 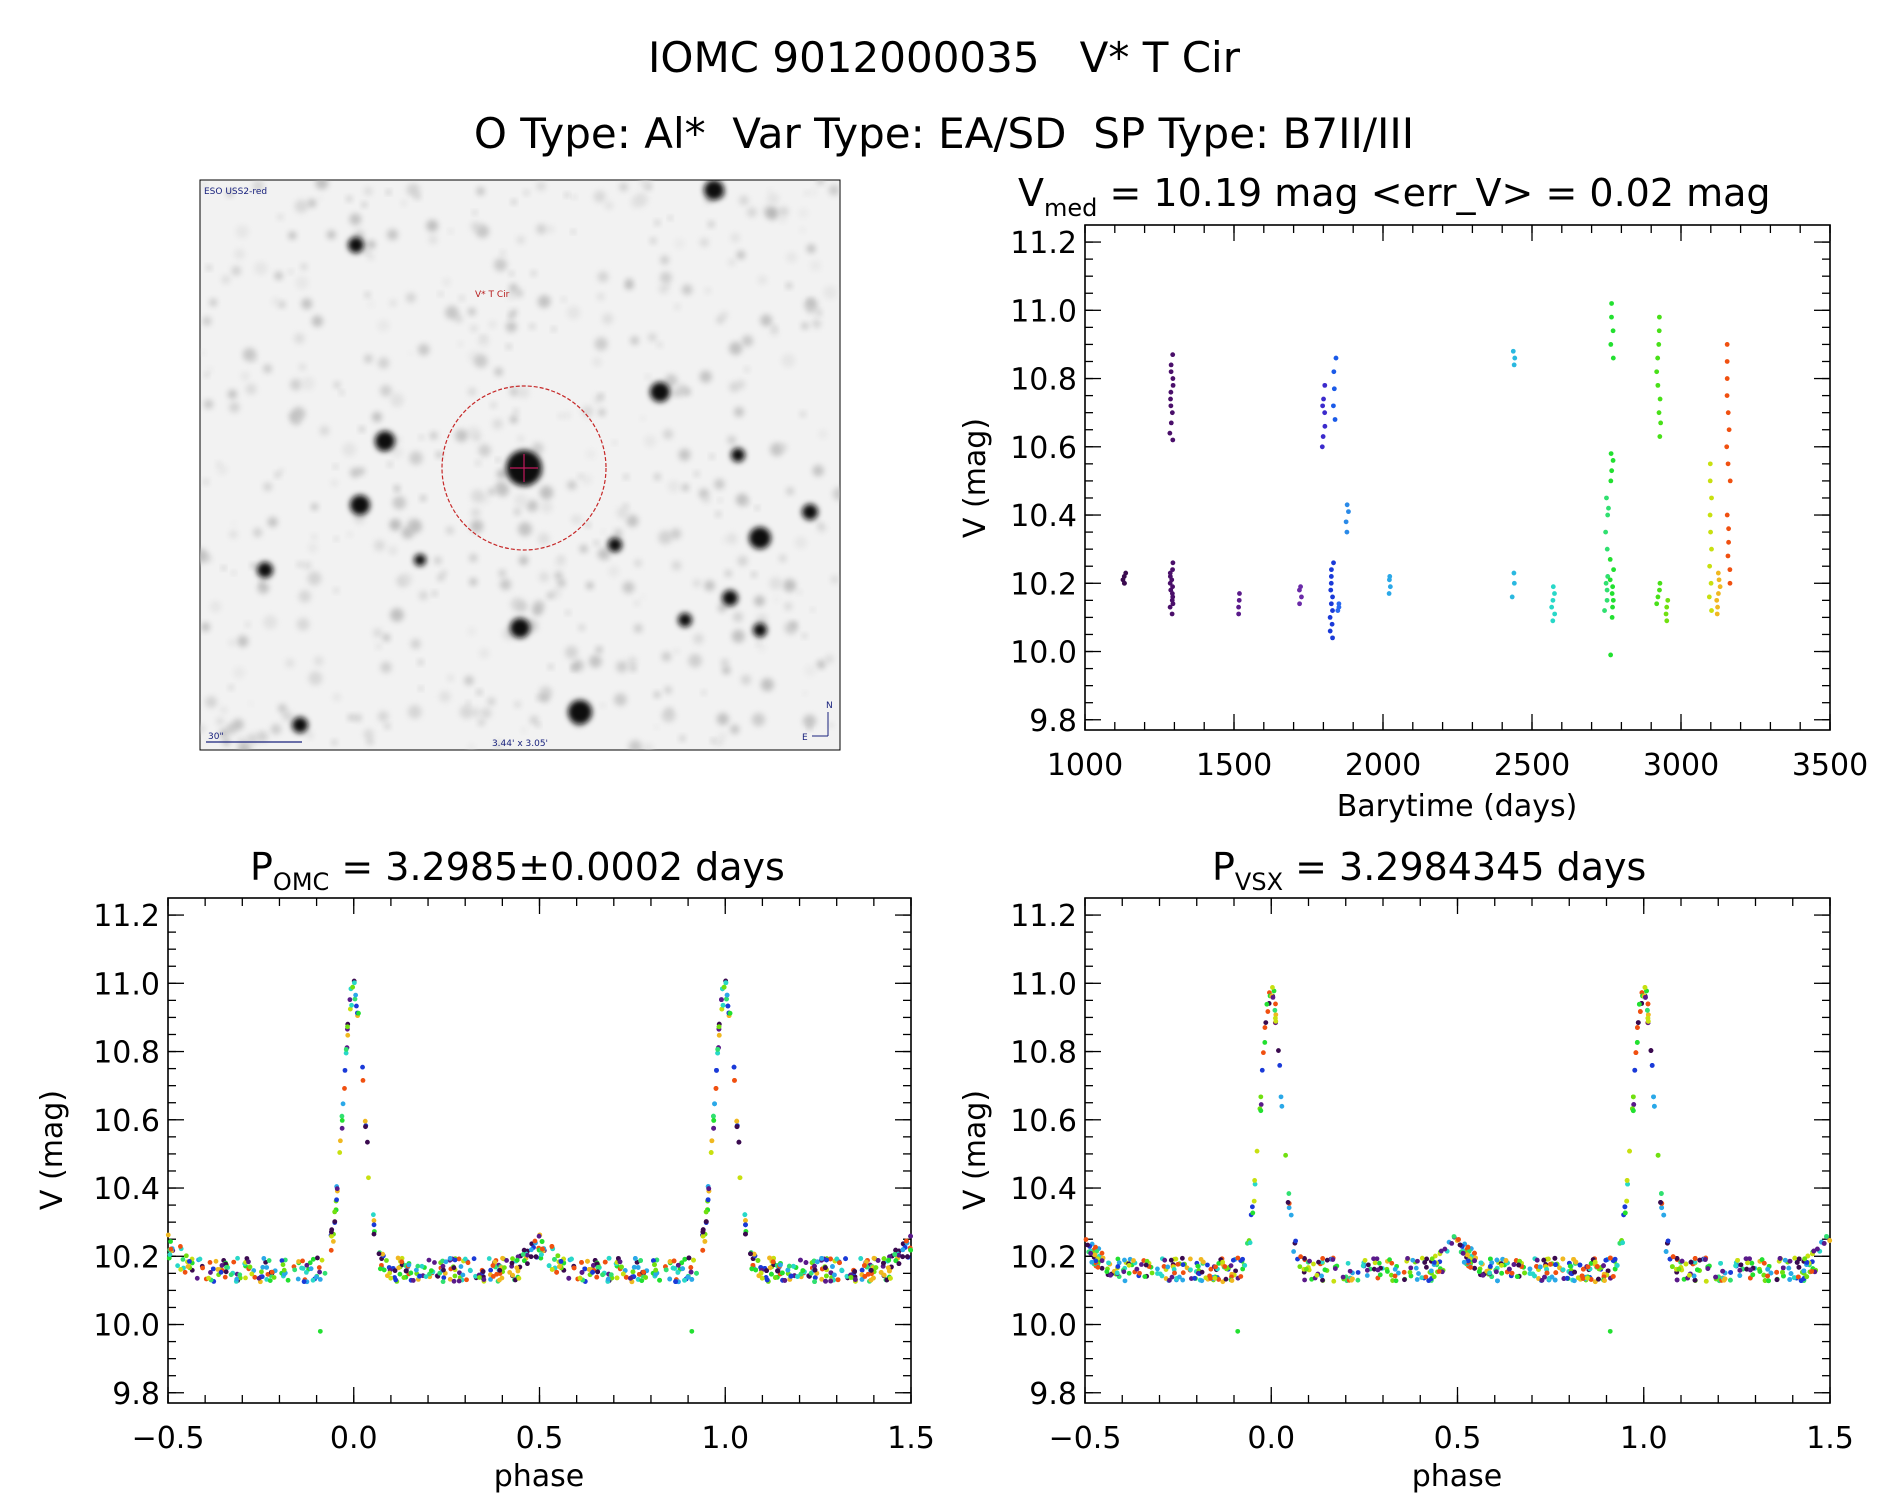 I want to click on x-tick-label: −0.5, so click(x=168, y=1438).